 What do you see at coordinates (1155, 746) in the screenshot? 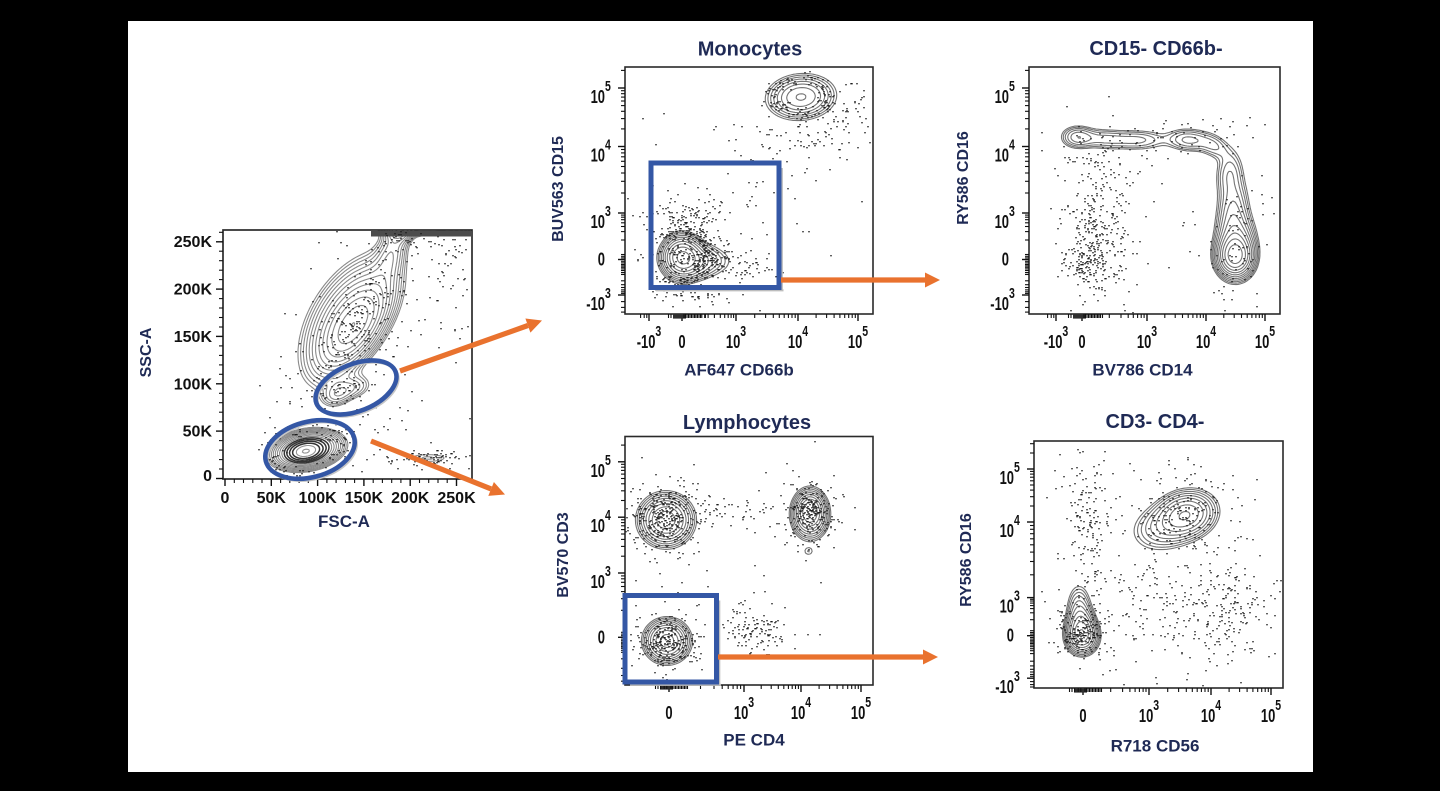
I see `svg-text: R718 CD56` at bounding box center [1155, 746].